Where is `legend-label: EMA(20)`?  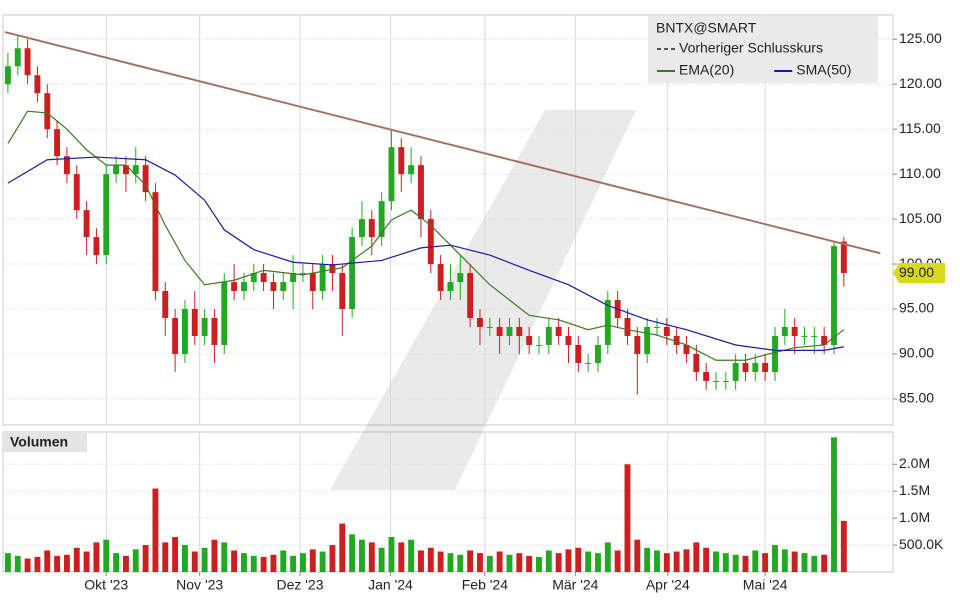
legend-label: EMA(20) is located at coordinates (706, 70).